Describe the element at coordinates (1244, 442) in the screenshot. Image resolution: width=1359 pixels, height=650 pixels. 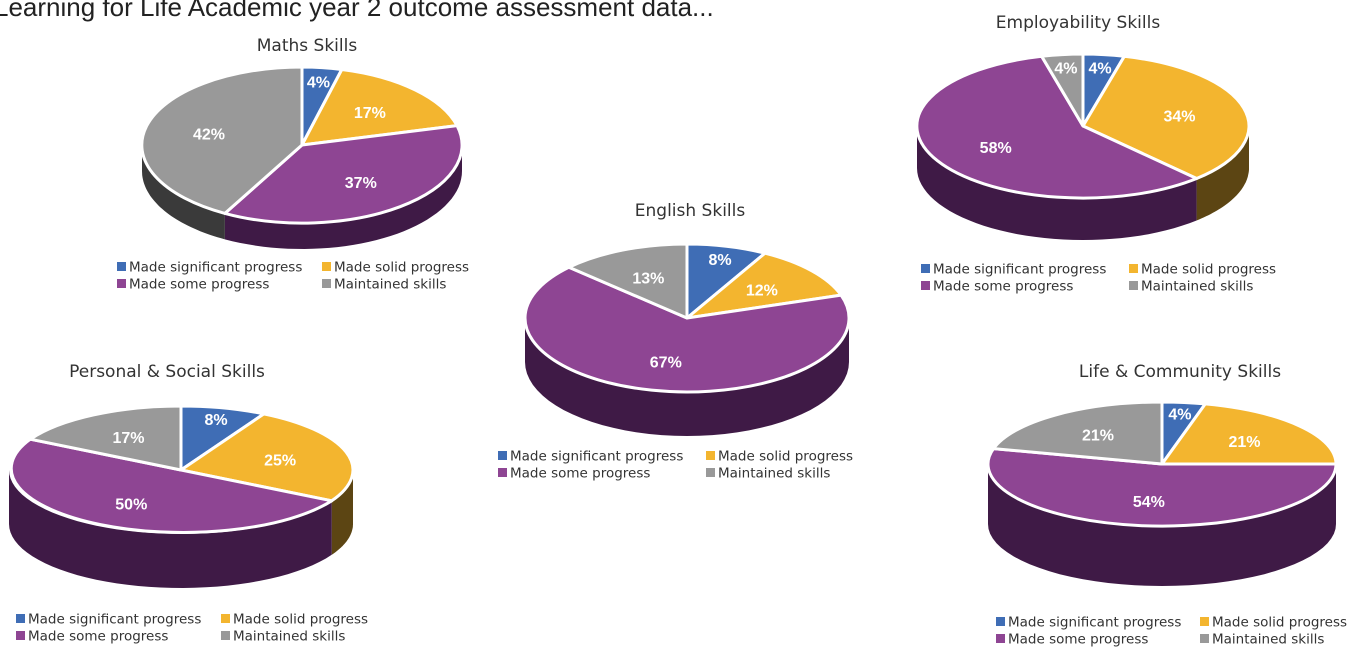
I see `slice-label-solid: 21%` at that location.